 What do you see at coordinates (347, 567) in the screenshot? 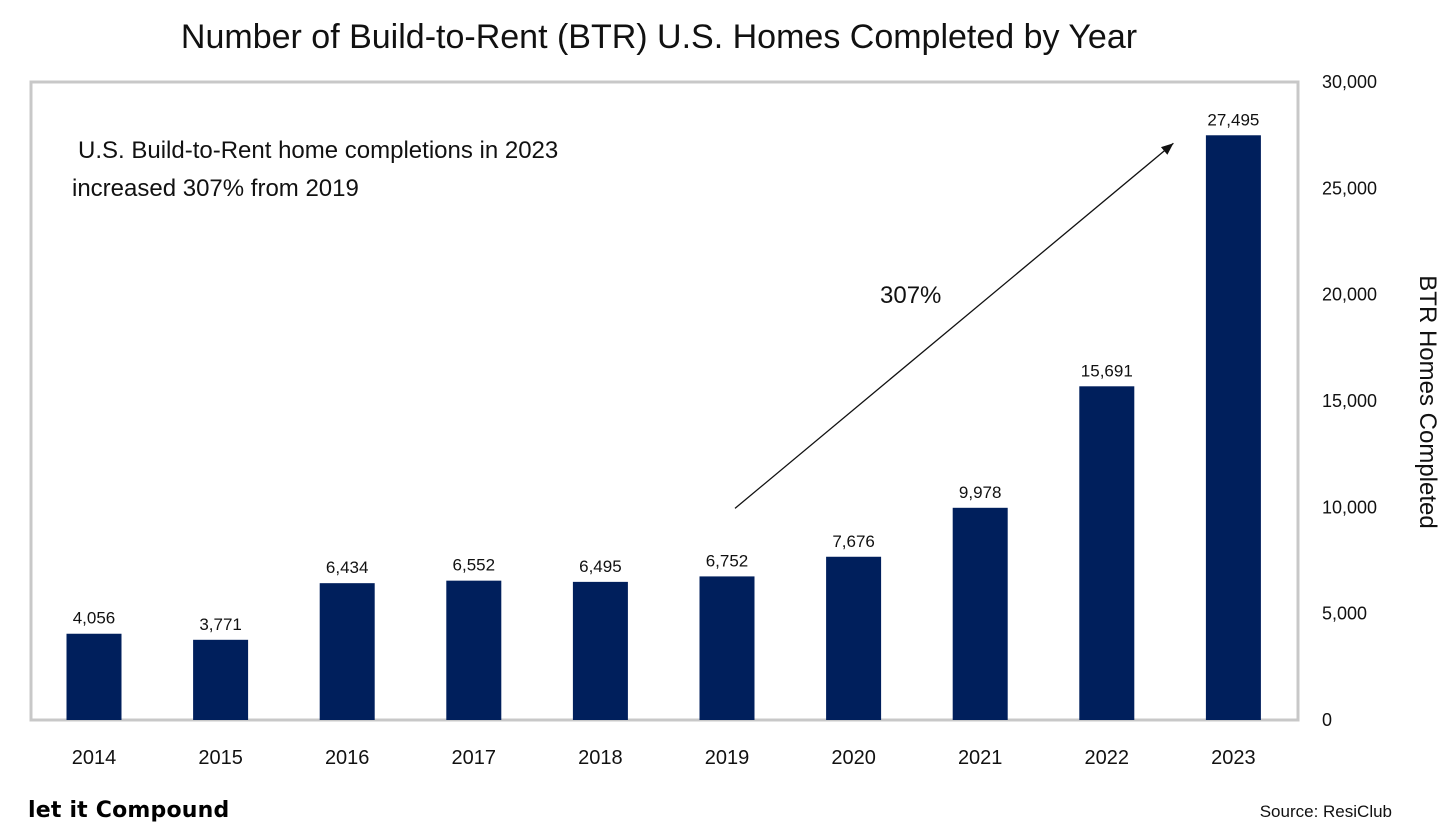
I see `data-label-2016: 6,434` at bounding box center [347, 567].